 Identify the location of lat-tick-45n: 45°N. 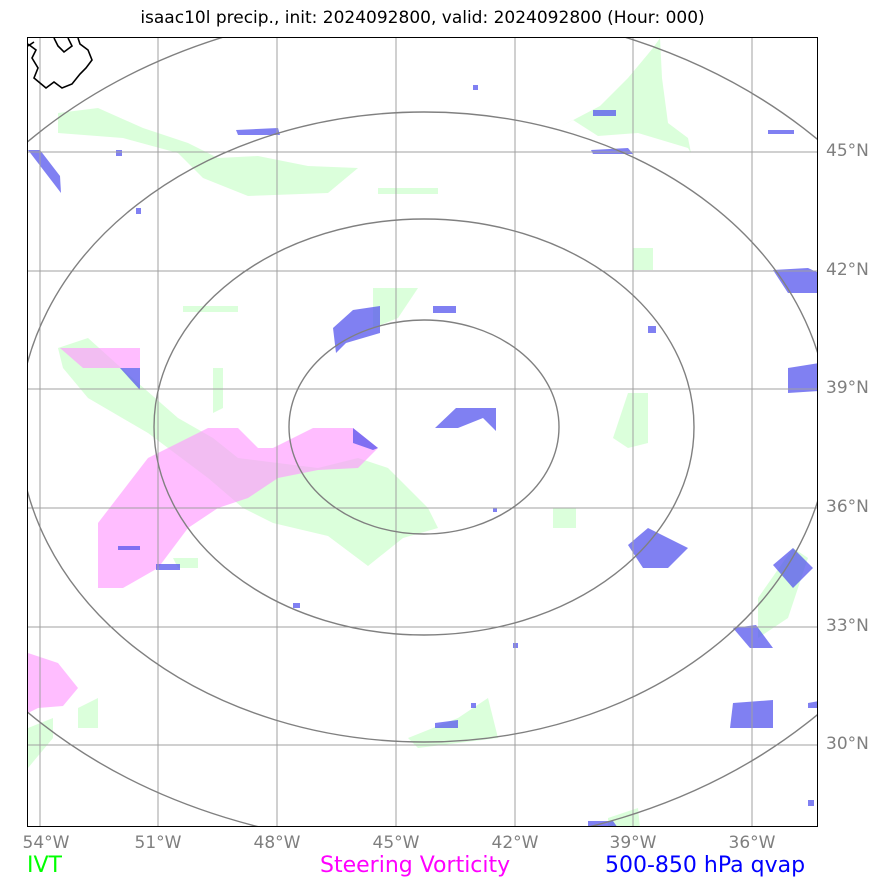
(847, 151).